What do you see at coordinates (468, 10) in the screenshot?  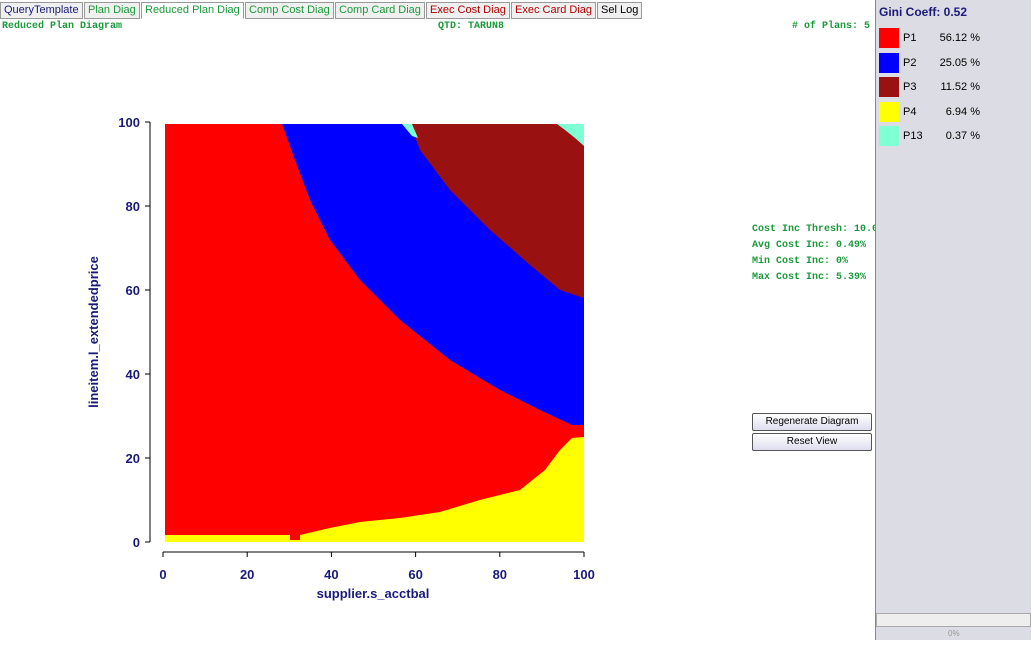 I see `tab: Exec Cost Diag` at bounding box center [468, 10].